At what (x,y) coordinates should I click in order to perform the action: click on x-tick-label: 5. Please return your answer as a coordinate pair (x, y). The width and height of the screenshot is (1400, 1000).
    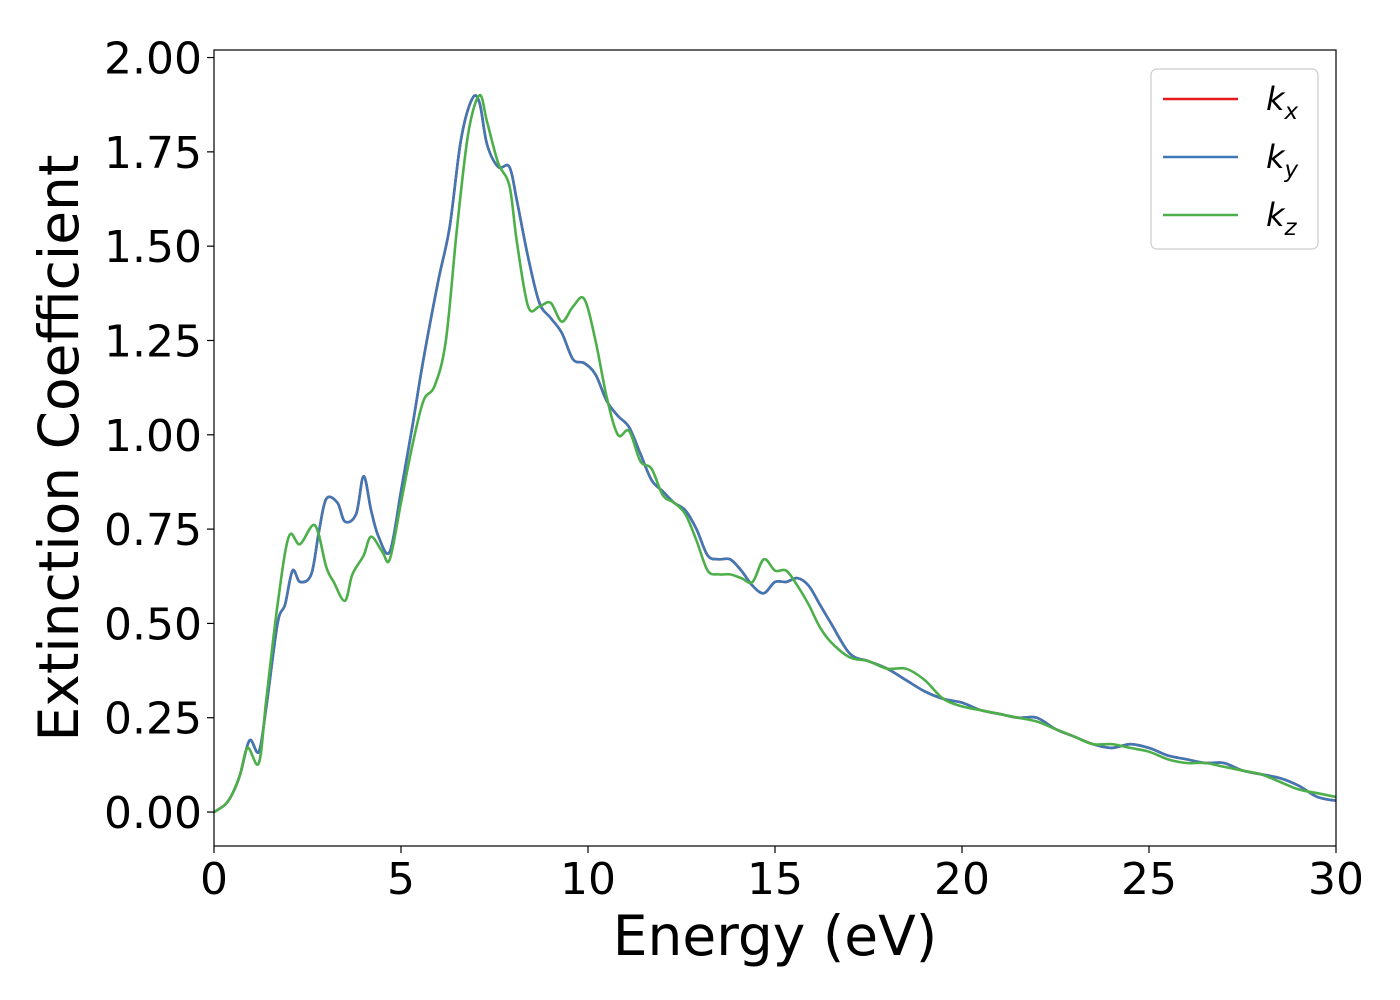
    Looking at the image, I should click on (401, 879).